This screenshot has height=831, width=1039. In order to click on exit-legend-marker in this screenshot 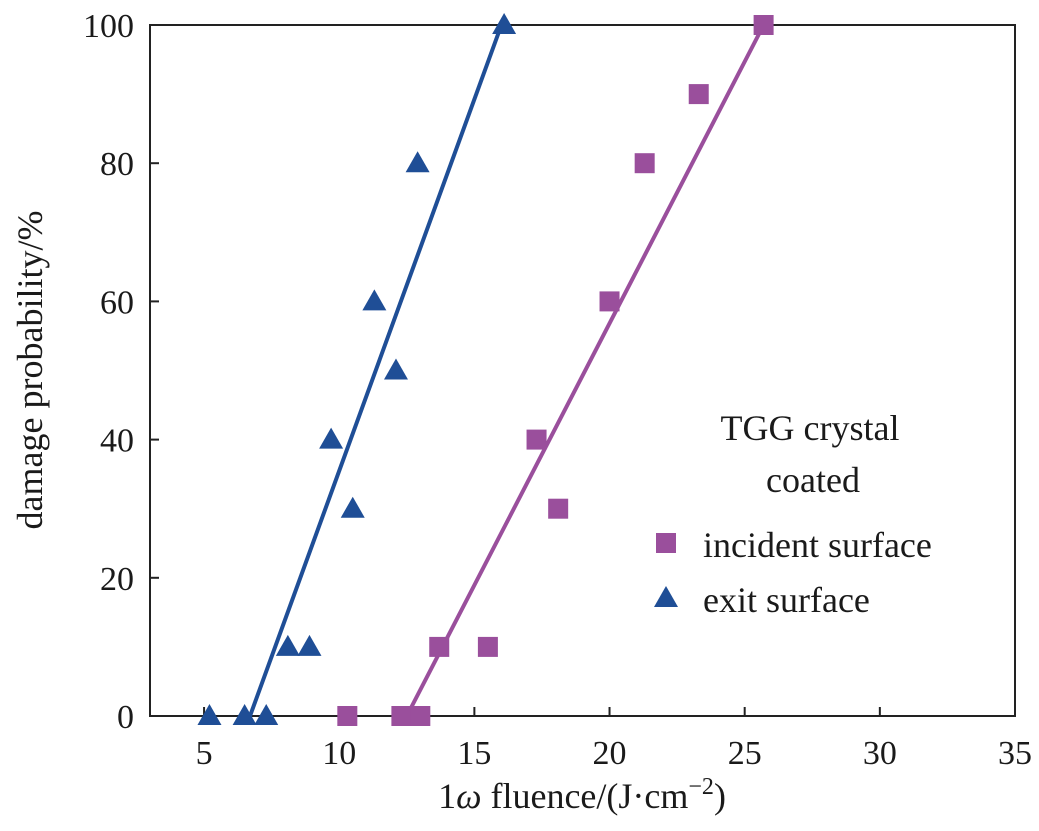, I will do `click(666, 596)`.